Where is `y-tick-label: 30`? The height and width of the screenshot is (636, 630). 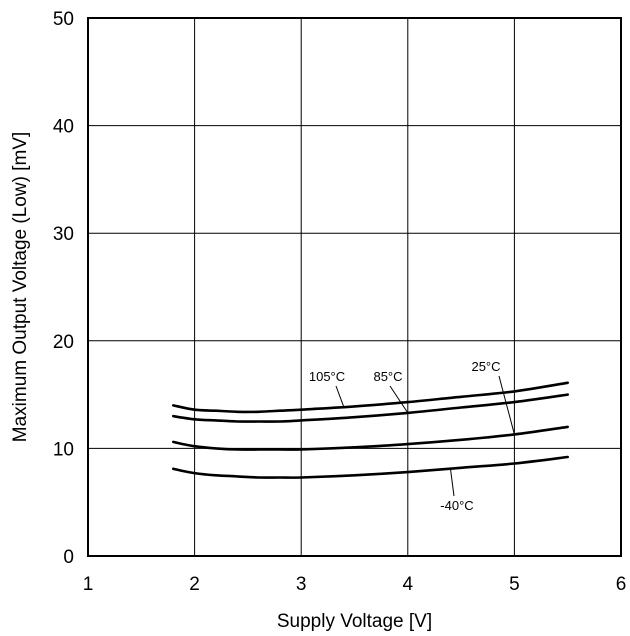 y-tick-label: 30 is located at coordinates (63, 234).